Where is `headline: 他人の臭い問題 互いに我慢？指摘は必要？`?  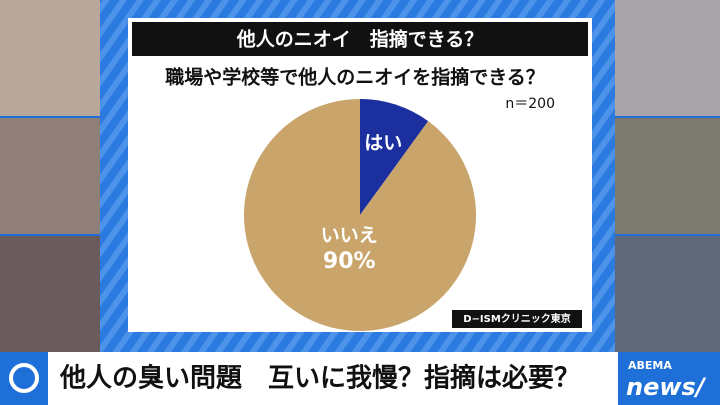
headline: 他人の臭い問題 互いに我慢？指摘は必要？ is located at coordinates (319, 378).